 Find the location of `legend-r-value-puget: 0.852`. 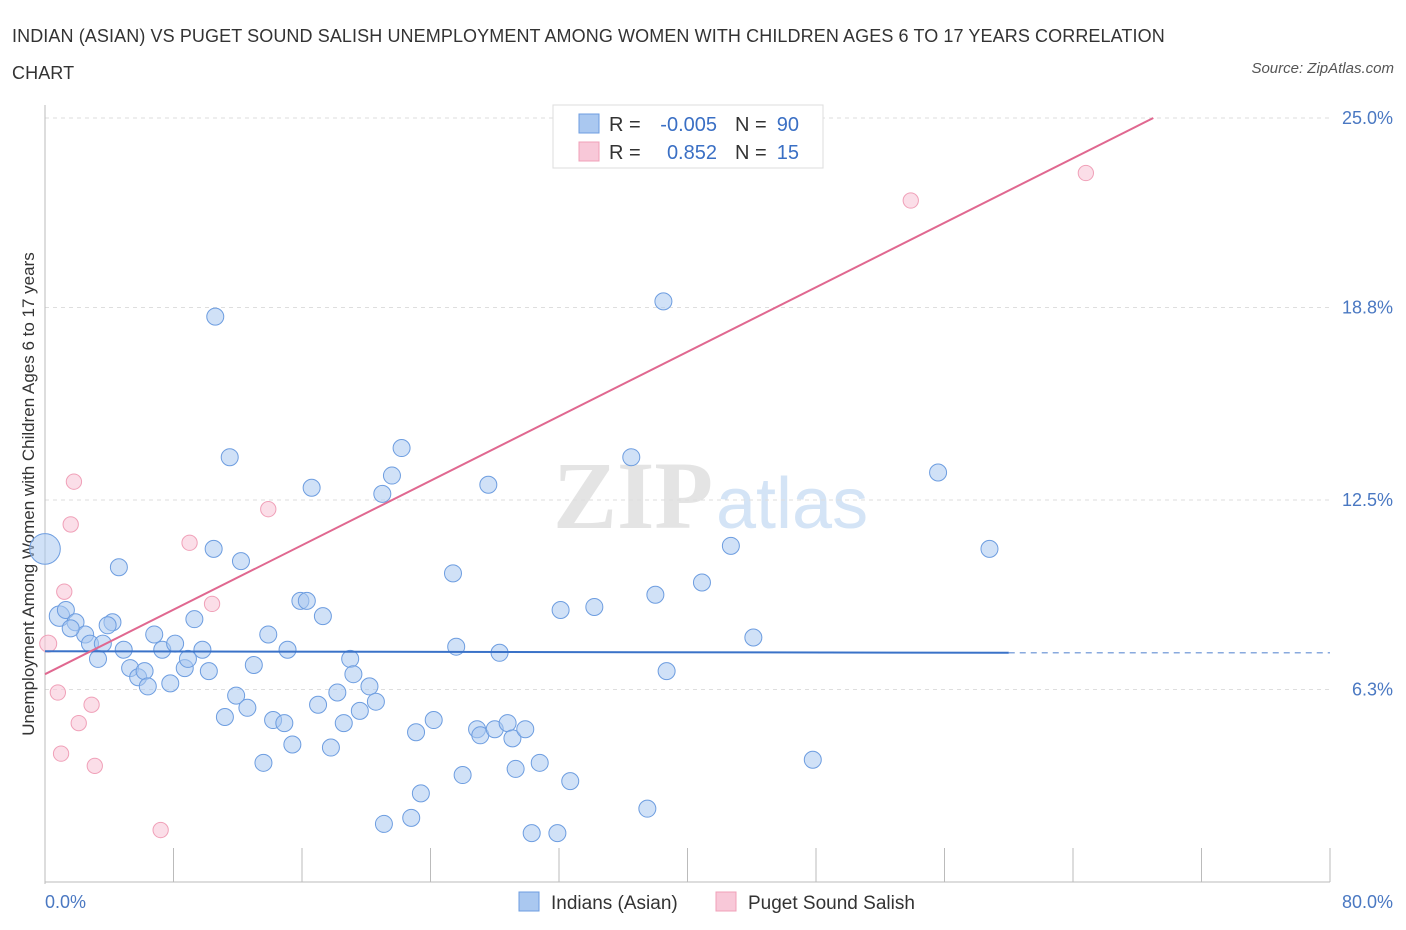

legend-r-value-puget: 0.852 is located at coordinates (692, 153).